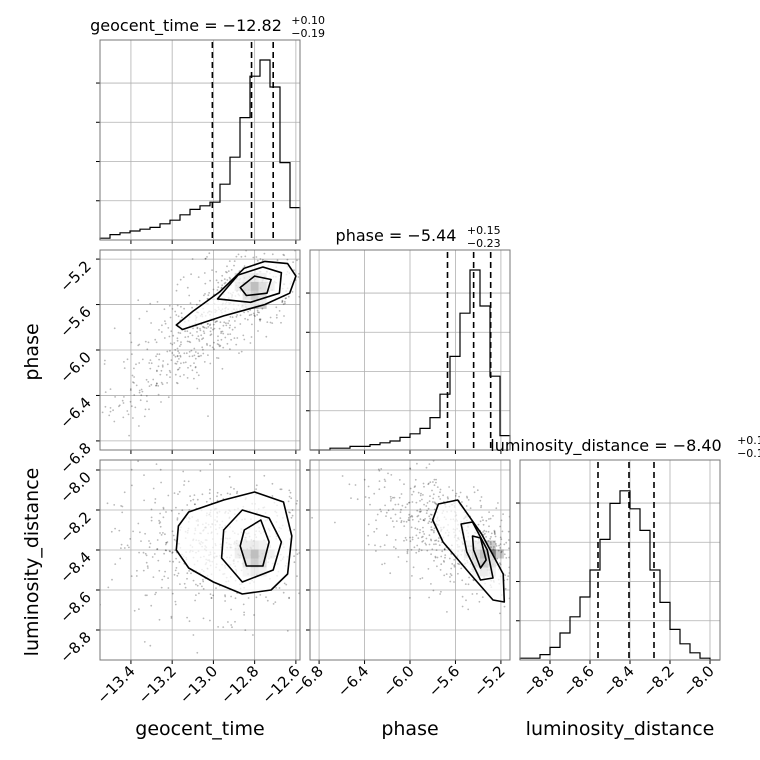 This screenshot has height=760, width=760. Describe the element at coordinates (538, 681) in the screenshot. I see `hist-luminosity-distance-x-tick-label: −8.8` at that location.